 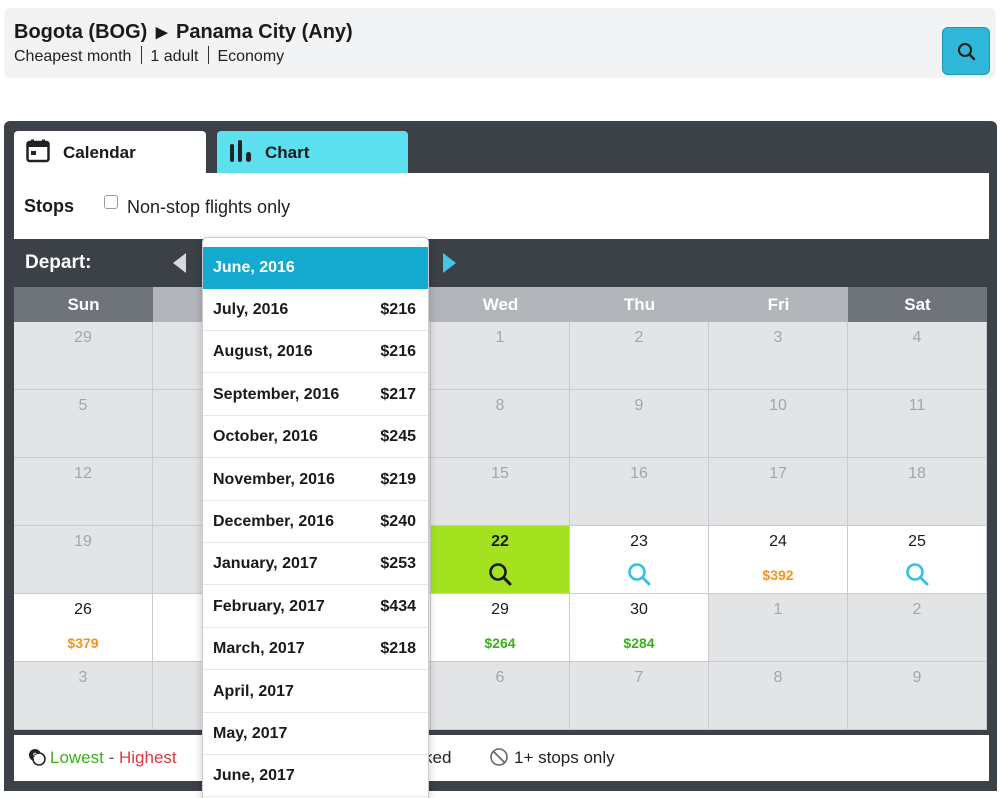 I want to click on calendar-day-cell: 15, so click(x=500, y=492).